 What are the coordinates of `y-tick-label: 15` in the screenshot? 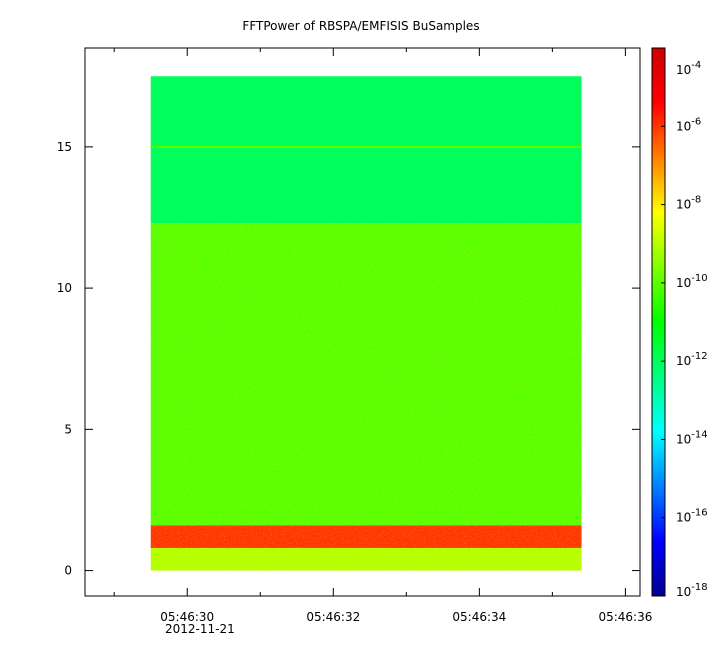 It's located at (64, 147).